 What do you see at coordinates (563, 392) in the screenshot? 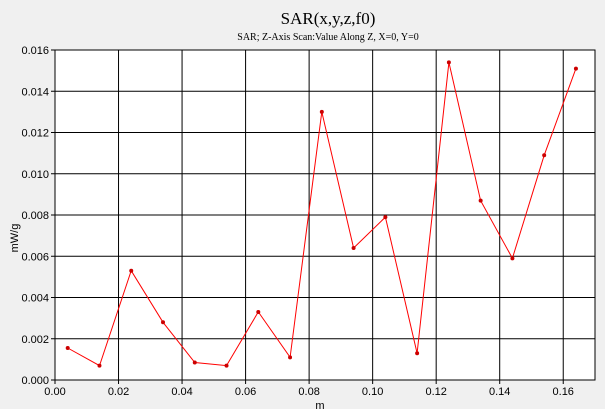
I see `x-tick-label: 0.16` at bounding box center [563, 392].